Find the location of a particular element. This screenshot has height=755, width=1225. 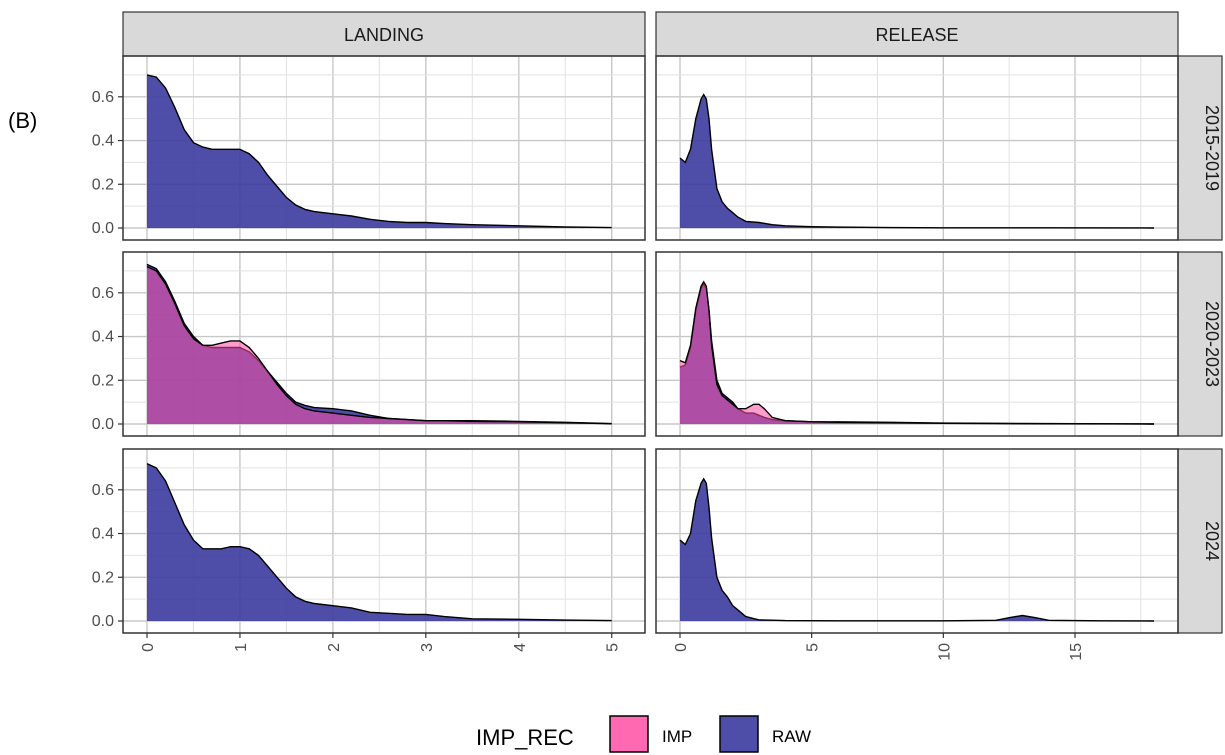

strip-label-2024: 2024 is located at coordinates (1212, 541).